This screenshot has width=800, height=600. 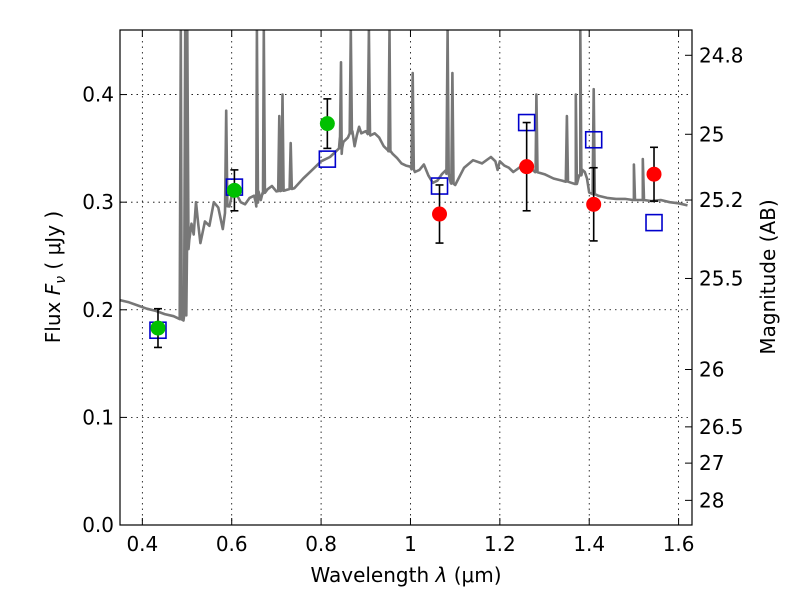 I want to click on y2-axis: 24.8 25 25.2 25.5 26 26.5 27 28, so click(x=714, y=277).